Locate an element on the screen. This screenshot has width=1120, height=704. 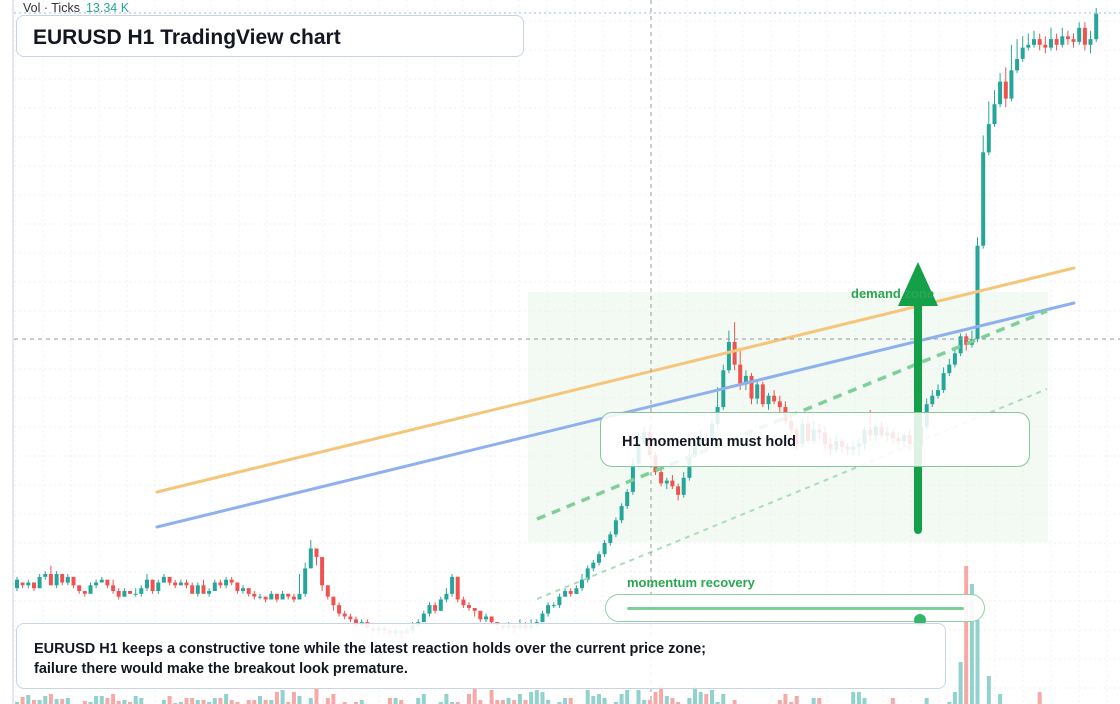
lower-channel-line is located at coordinates (792, 494).